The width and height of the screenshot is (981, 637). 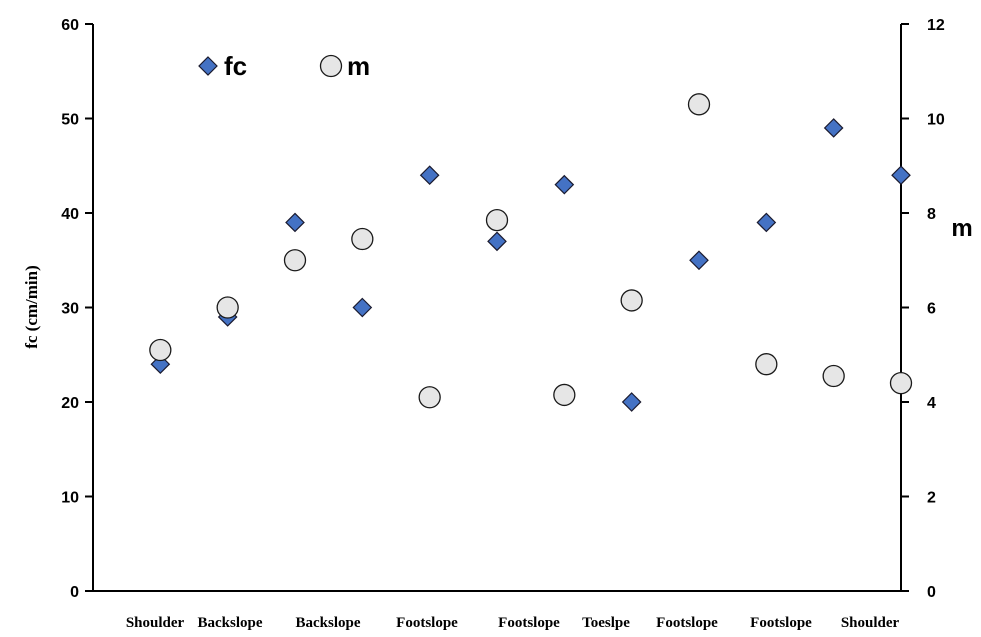 What do you see at coordinates (70, 498) in the screenshot?
I see `left-tick-label: 10` at bounding box center [70, 498].